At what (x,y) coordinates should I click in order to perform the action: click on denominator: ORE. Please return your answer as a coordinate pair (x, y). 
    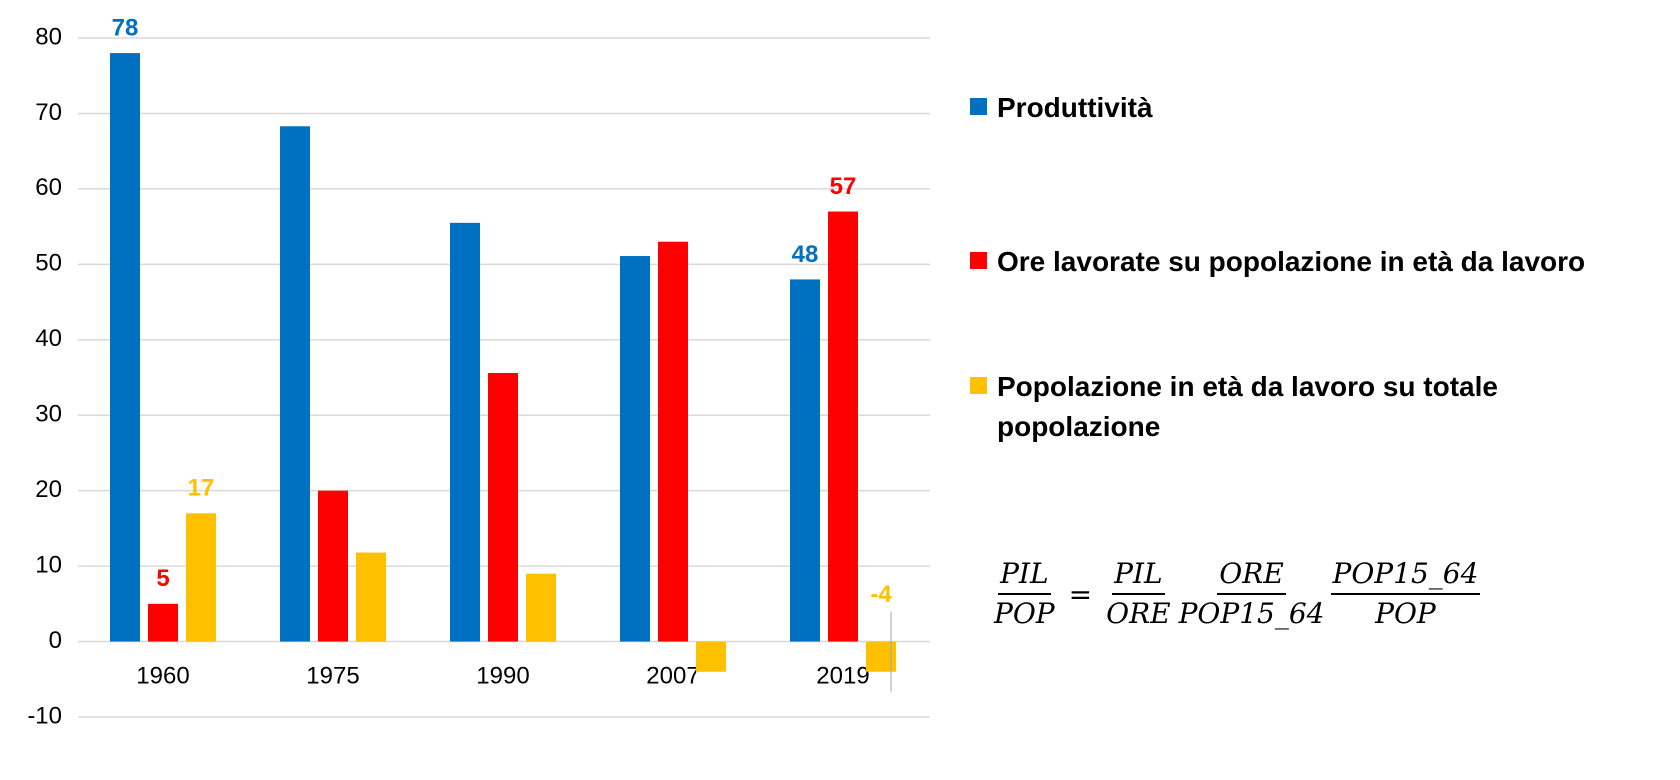
    Looking at the image, I should click on (1138, 613).